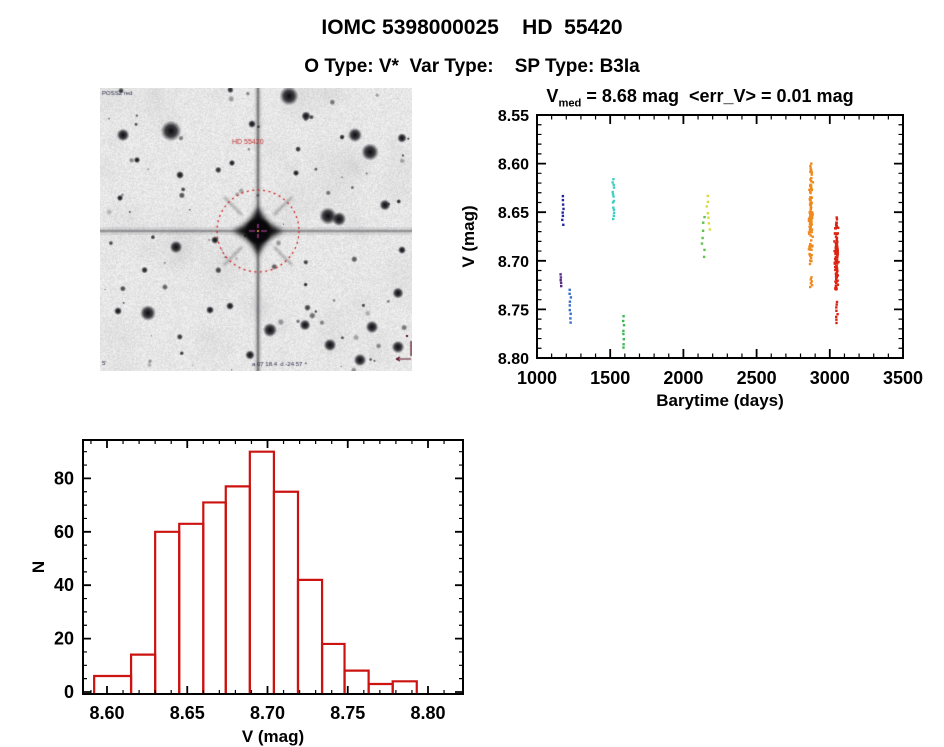 This screenshot has height=747, width=944. Describe the element at coordinates (347, 713) in the screenshot. I see `hist-x-tick-label-8.75: 8.75` at that location.